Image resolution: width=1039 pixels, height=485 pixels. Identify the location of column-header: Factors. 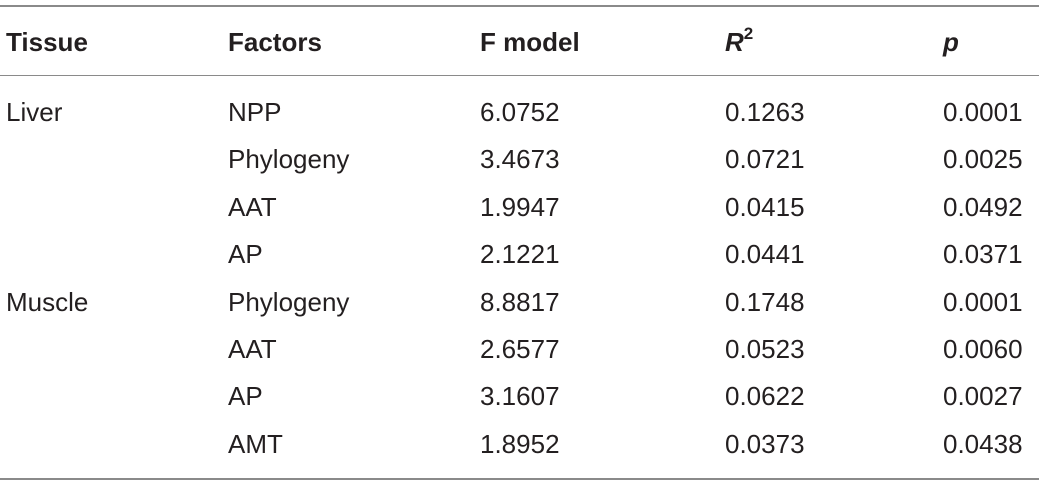
(275, 42).